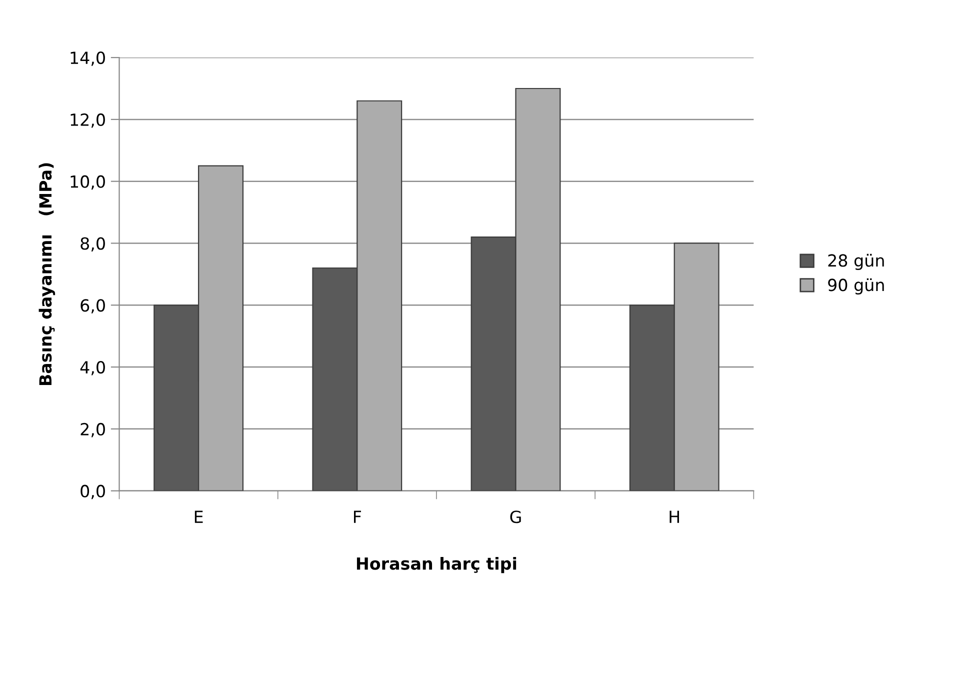  Describe the element at coordinates (47, 274) in the screenshot. I see `y-axis-title: Basınç dayanımı (MPa)` at that location.